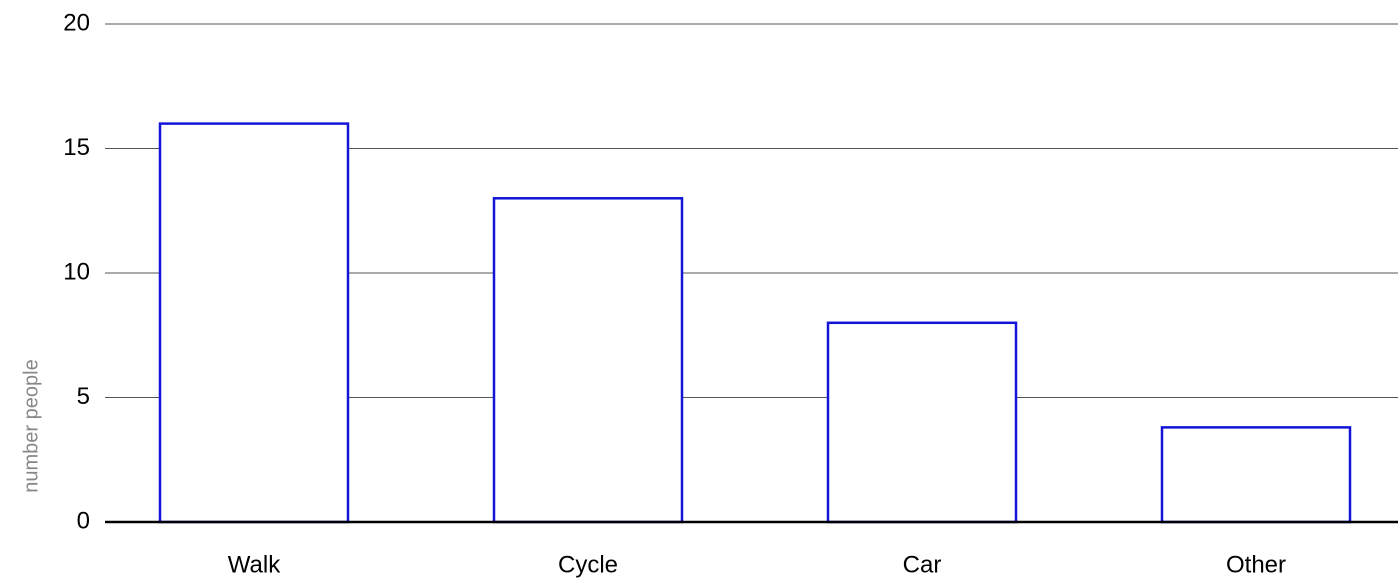  What do you see at coordinates (1256, 564) in the screenshot?
I see `x-tick-label: Other` at bounding box center [1256, 564].